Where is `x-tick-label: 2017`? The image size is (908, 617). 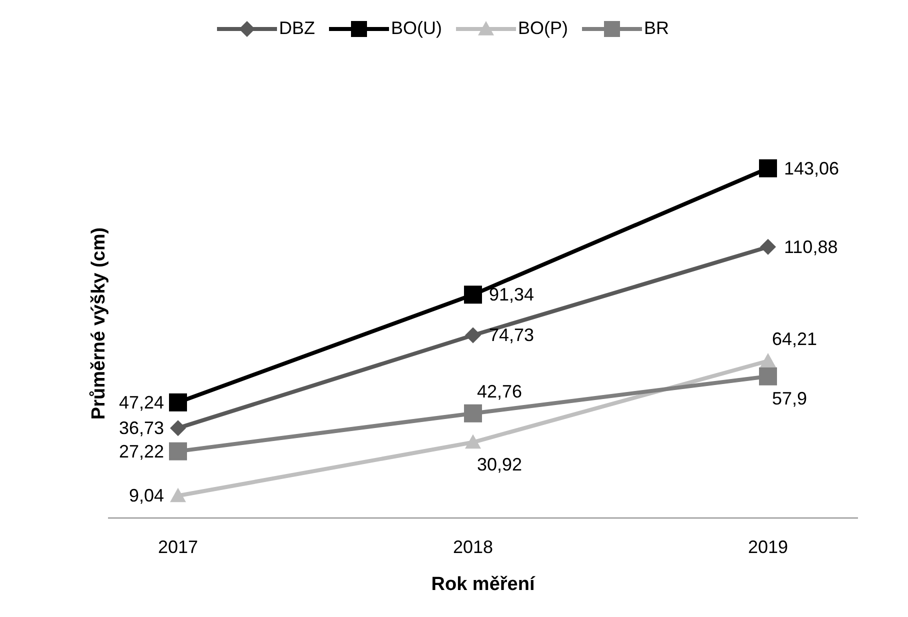 x-tick-label: 2017 is located at coordinates (178, 546).